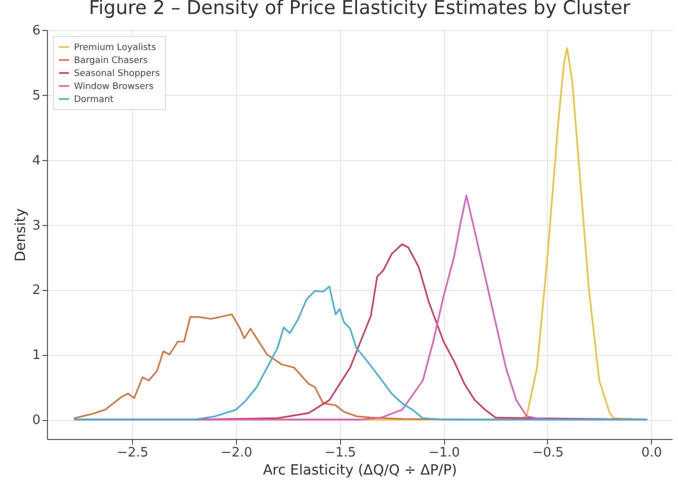  Describe the element at coordinates (36, 356) in the screenshot. I see `y-tick-label: 1` at that location.